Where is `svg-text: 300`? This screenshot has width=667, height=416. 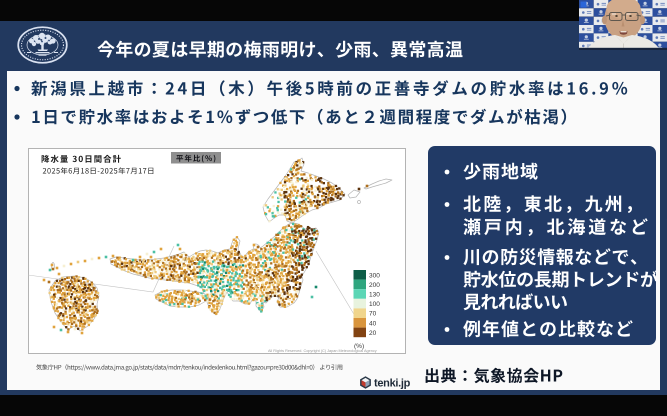
svg-text: 300 is located at coordinates (374, 275).